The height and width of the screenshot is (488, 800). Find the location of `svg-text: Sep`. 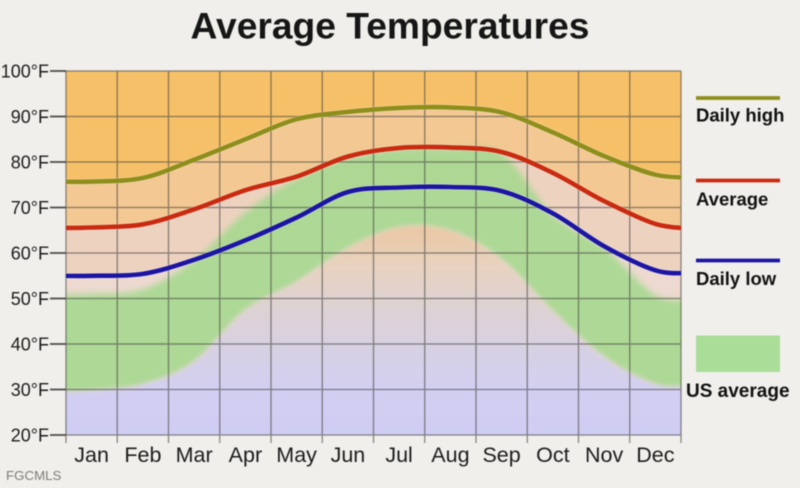

svg-text: Sep is located at coordinates (501, 455).